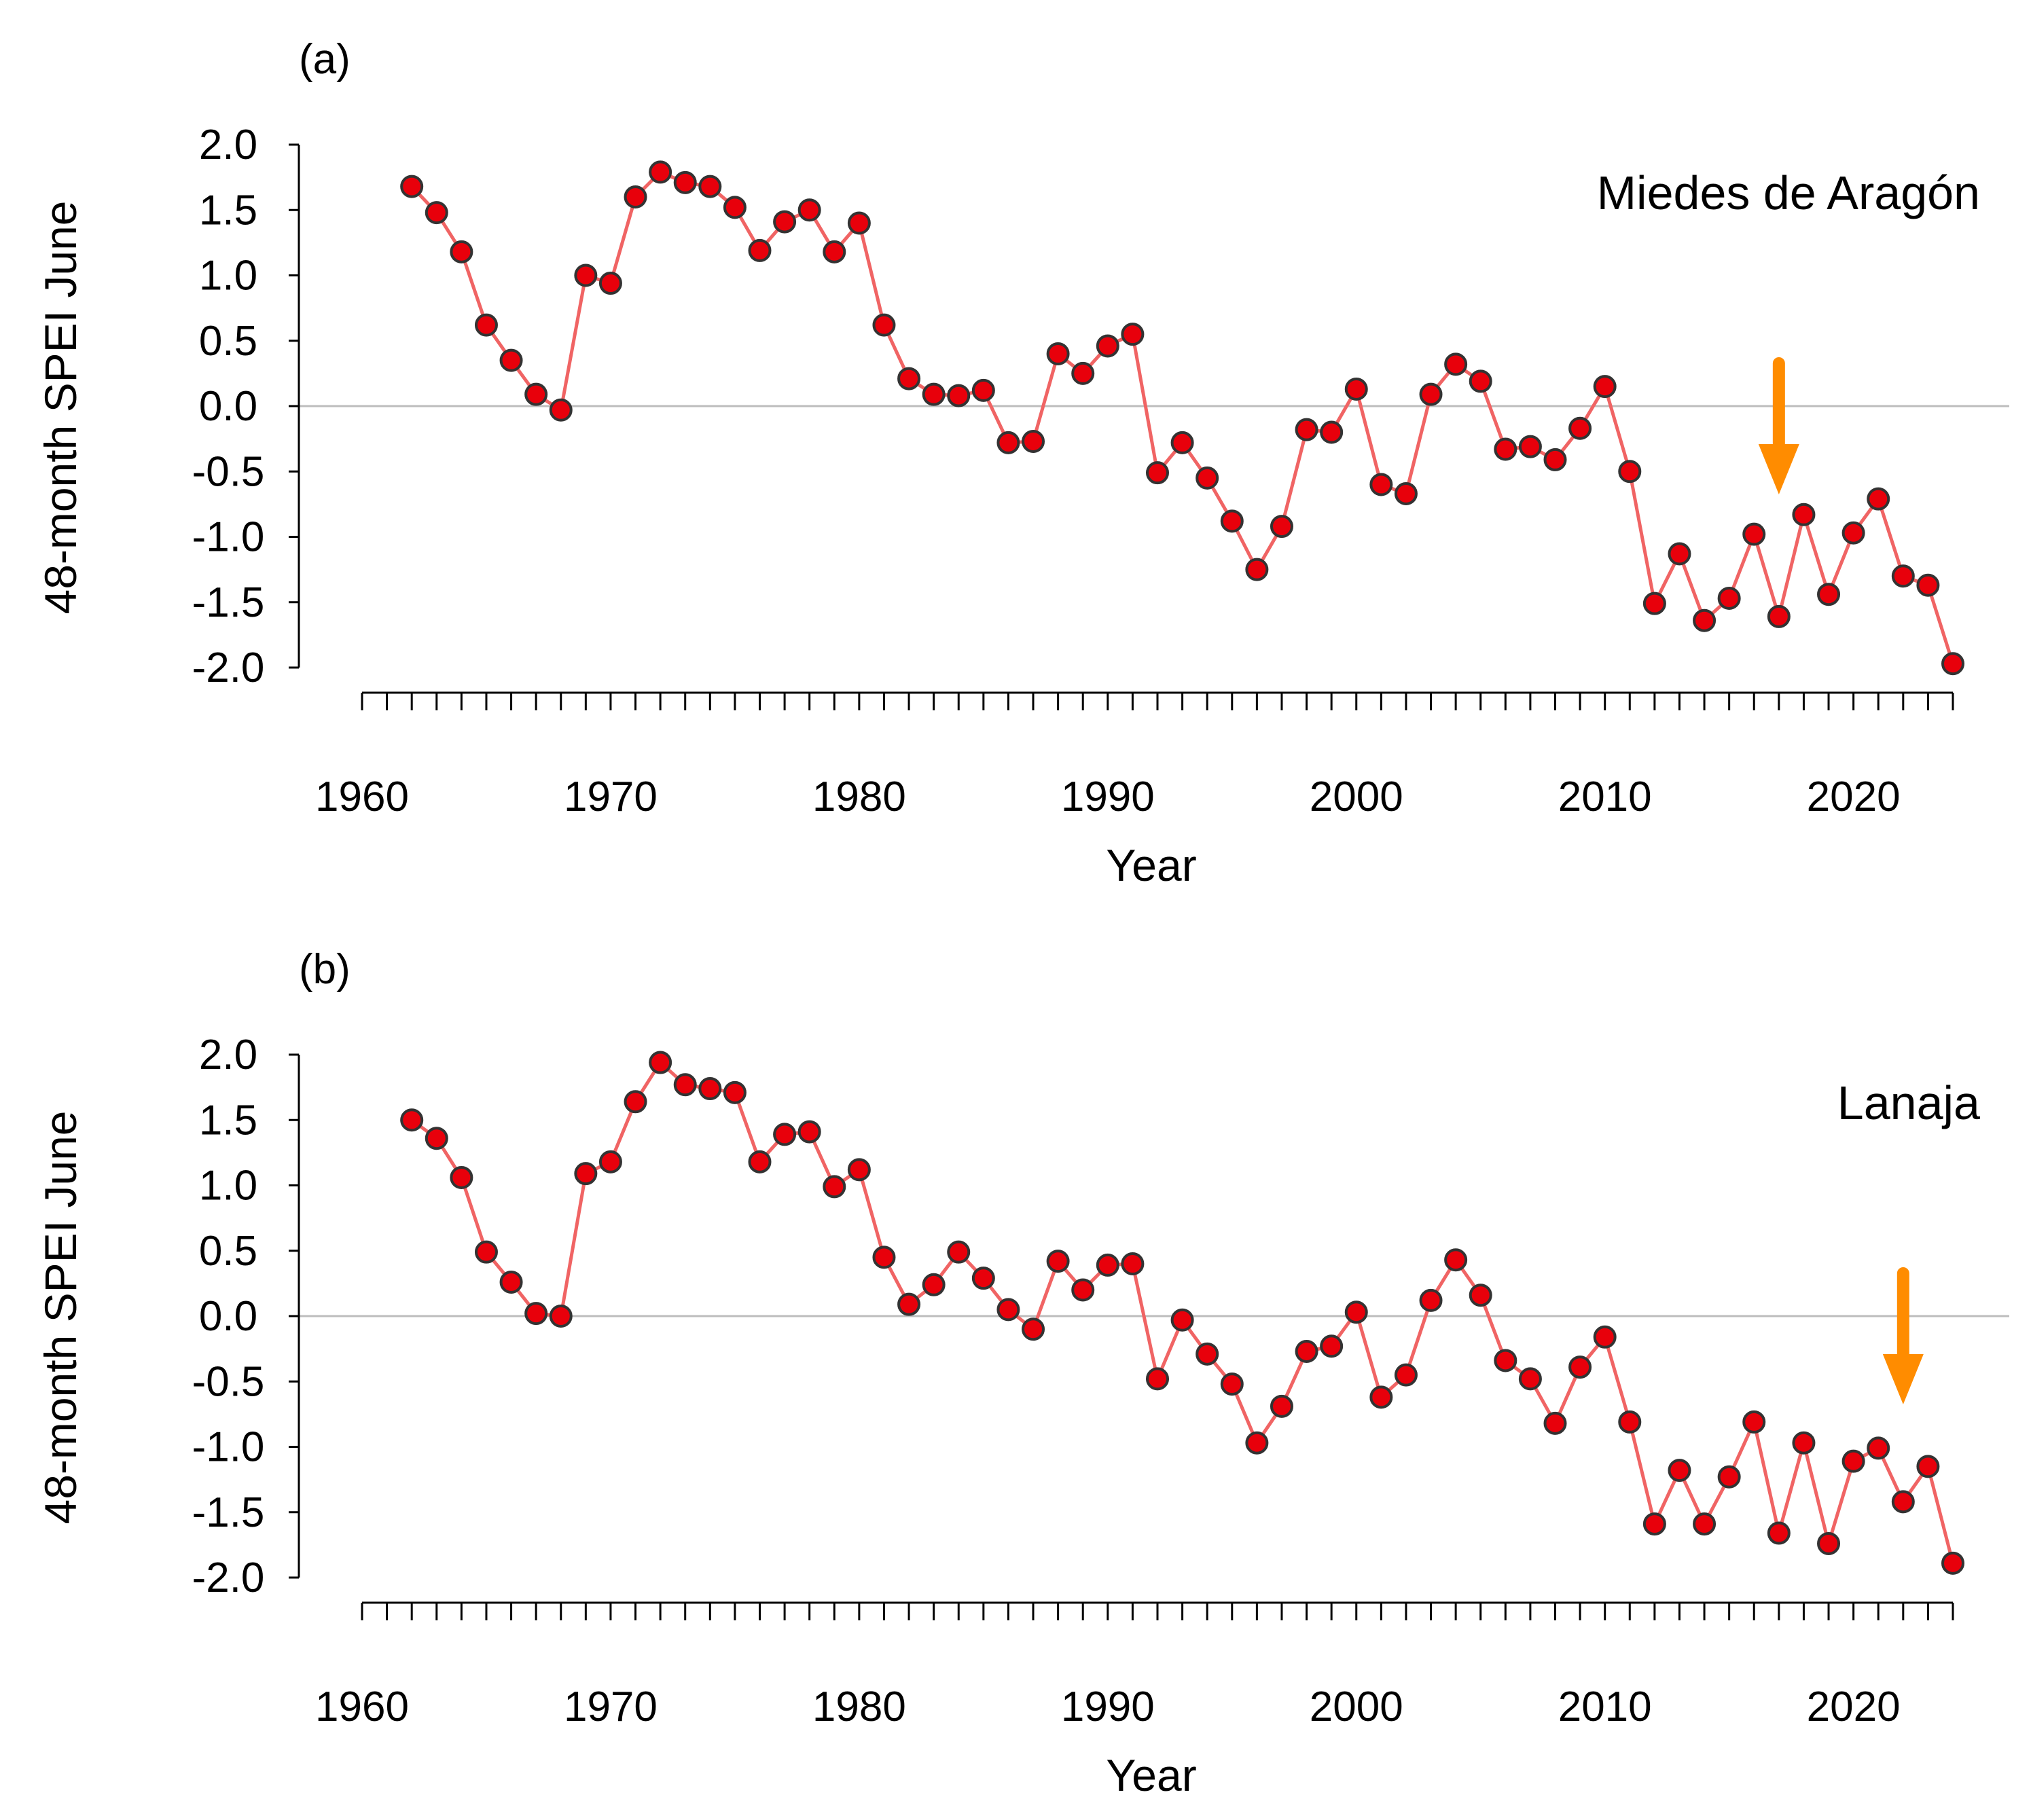 Image resolution: width=2031 pixels, height=1820 pixels. I want to click on y-tick-label: -1.5, so click(228, 1513).